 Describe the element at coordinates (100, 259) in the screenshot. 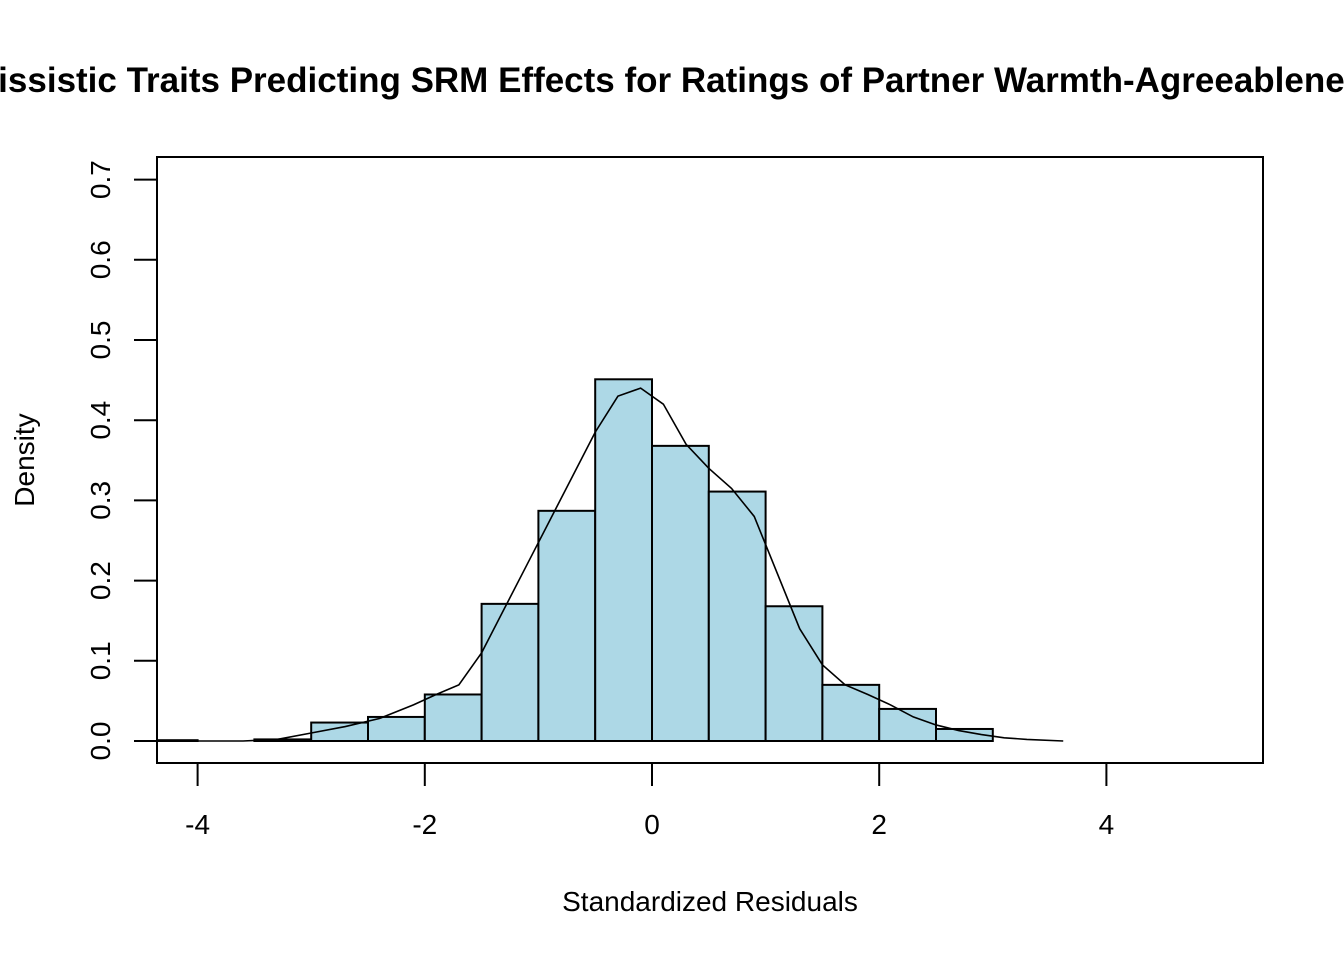

I see `y-tick-label: 0.6` at that location.